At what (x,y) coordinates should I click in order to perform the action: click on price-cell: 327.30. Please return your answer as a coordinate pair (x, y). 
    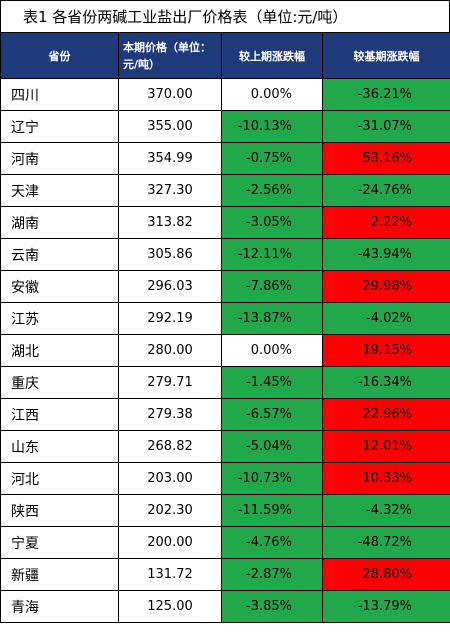
    Looking at the image, I should click on (170, 190).